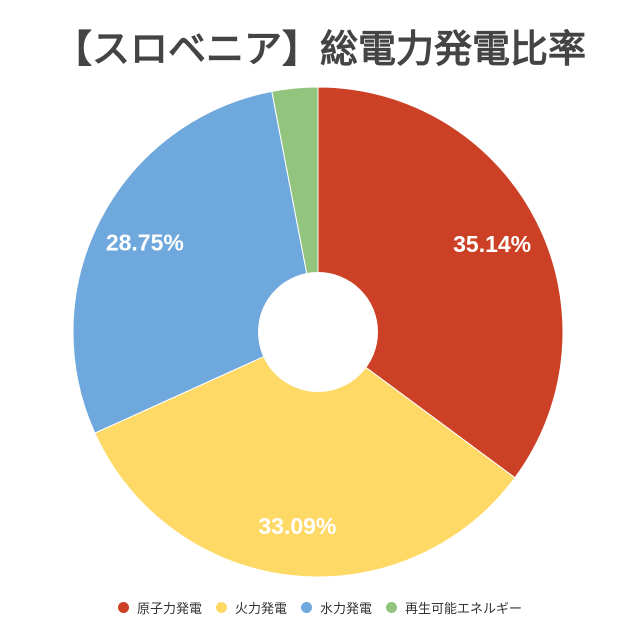 This screenshot has height=640, width=640. I want to click on legend-label: 火力発電, so click(260, 609).